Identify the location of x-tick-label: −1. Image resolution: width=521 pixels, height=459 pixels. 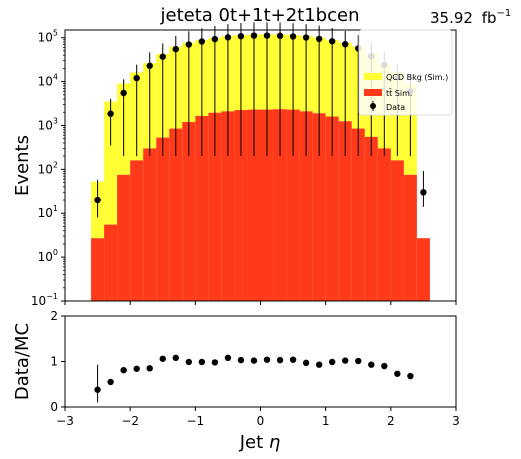
(195, 421).